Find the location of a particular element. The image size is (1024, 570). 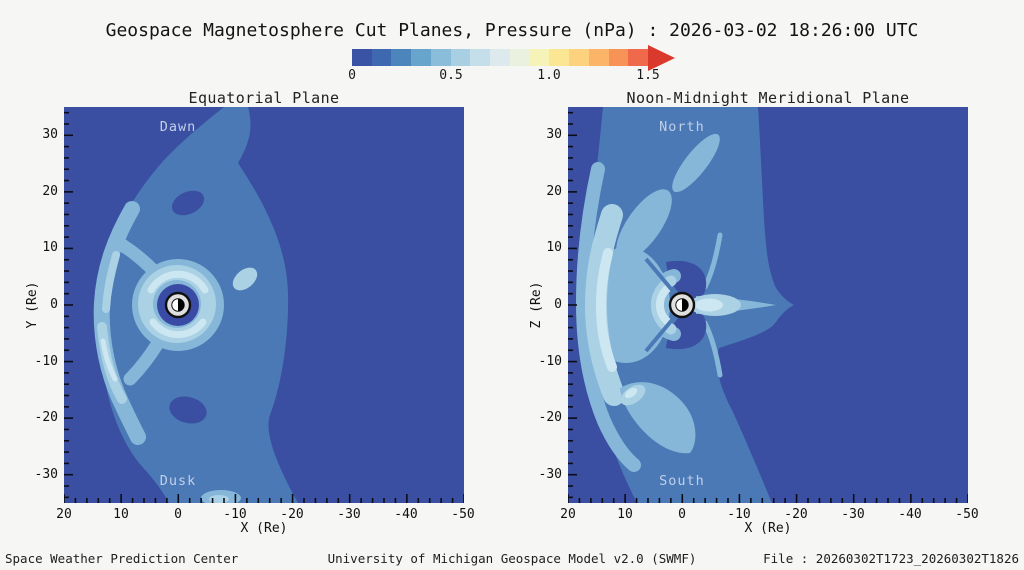

colorbar-tick-0: 0 is located at coordinates (352, 75).